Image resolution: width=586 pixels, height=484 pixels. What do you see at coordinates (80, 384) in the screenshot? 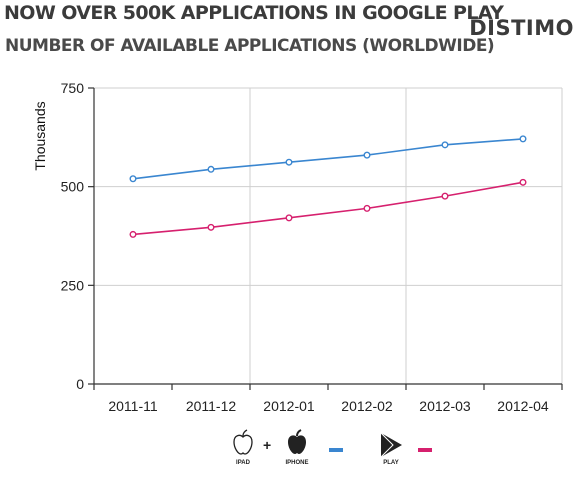
I see `y-tick-label: 0` at bounding box center [80, 384].